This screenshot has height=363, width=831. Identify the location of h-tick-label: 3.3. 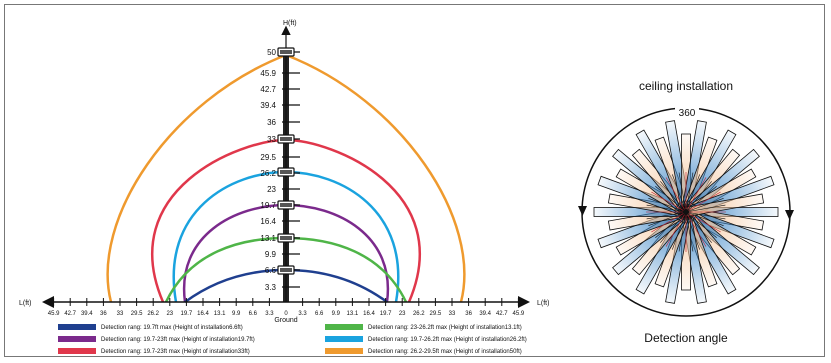
(271, 287).